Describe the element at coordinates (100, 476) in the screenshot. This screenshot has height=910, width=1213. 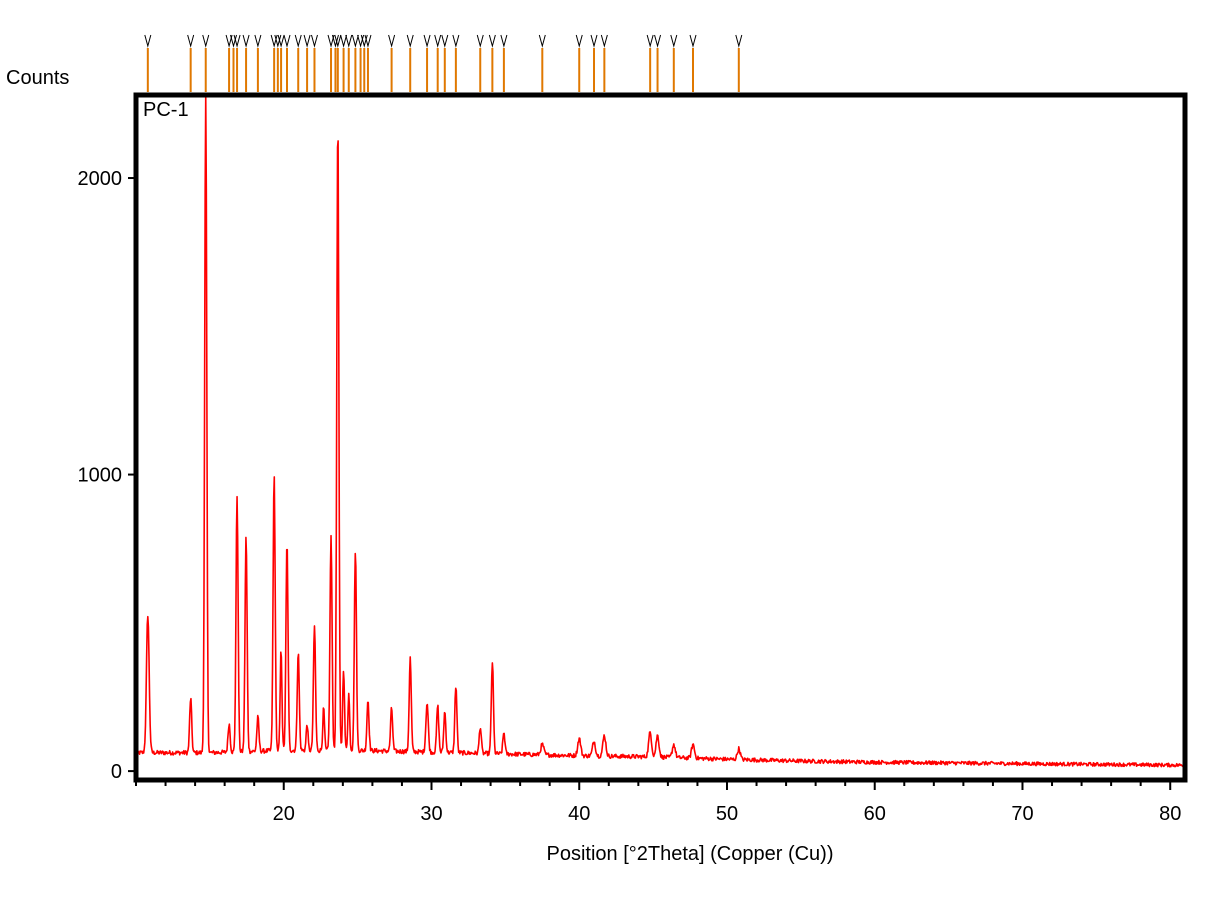
I see `y-tick-label: 1000` at that location.